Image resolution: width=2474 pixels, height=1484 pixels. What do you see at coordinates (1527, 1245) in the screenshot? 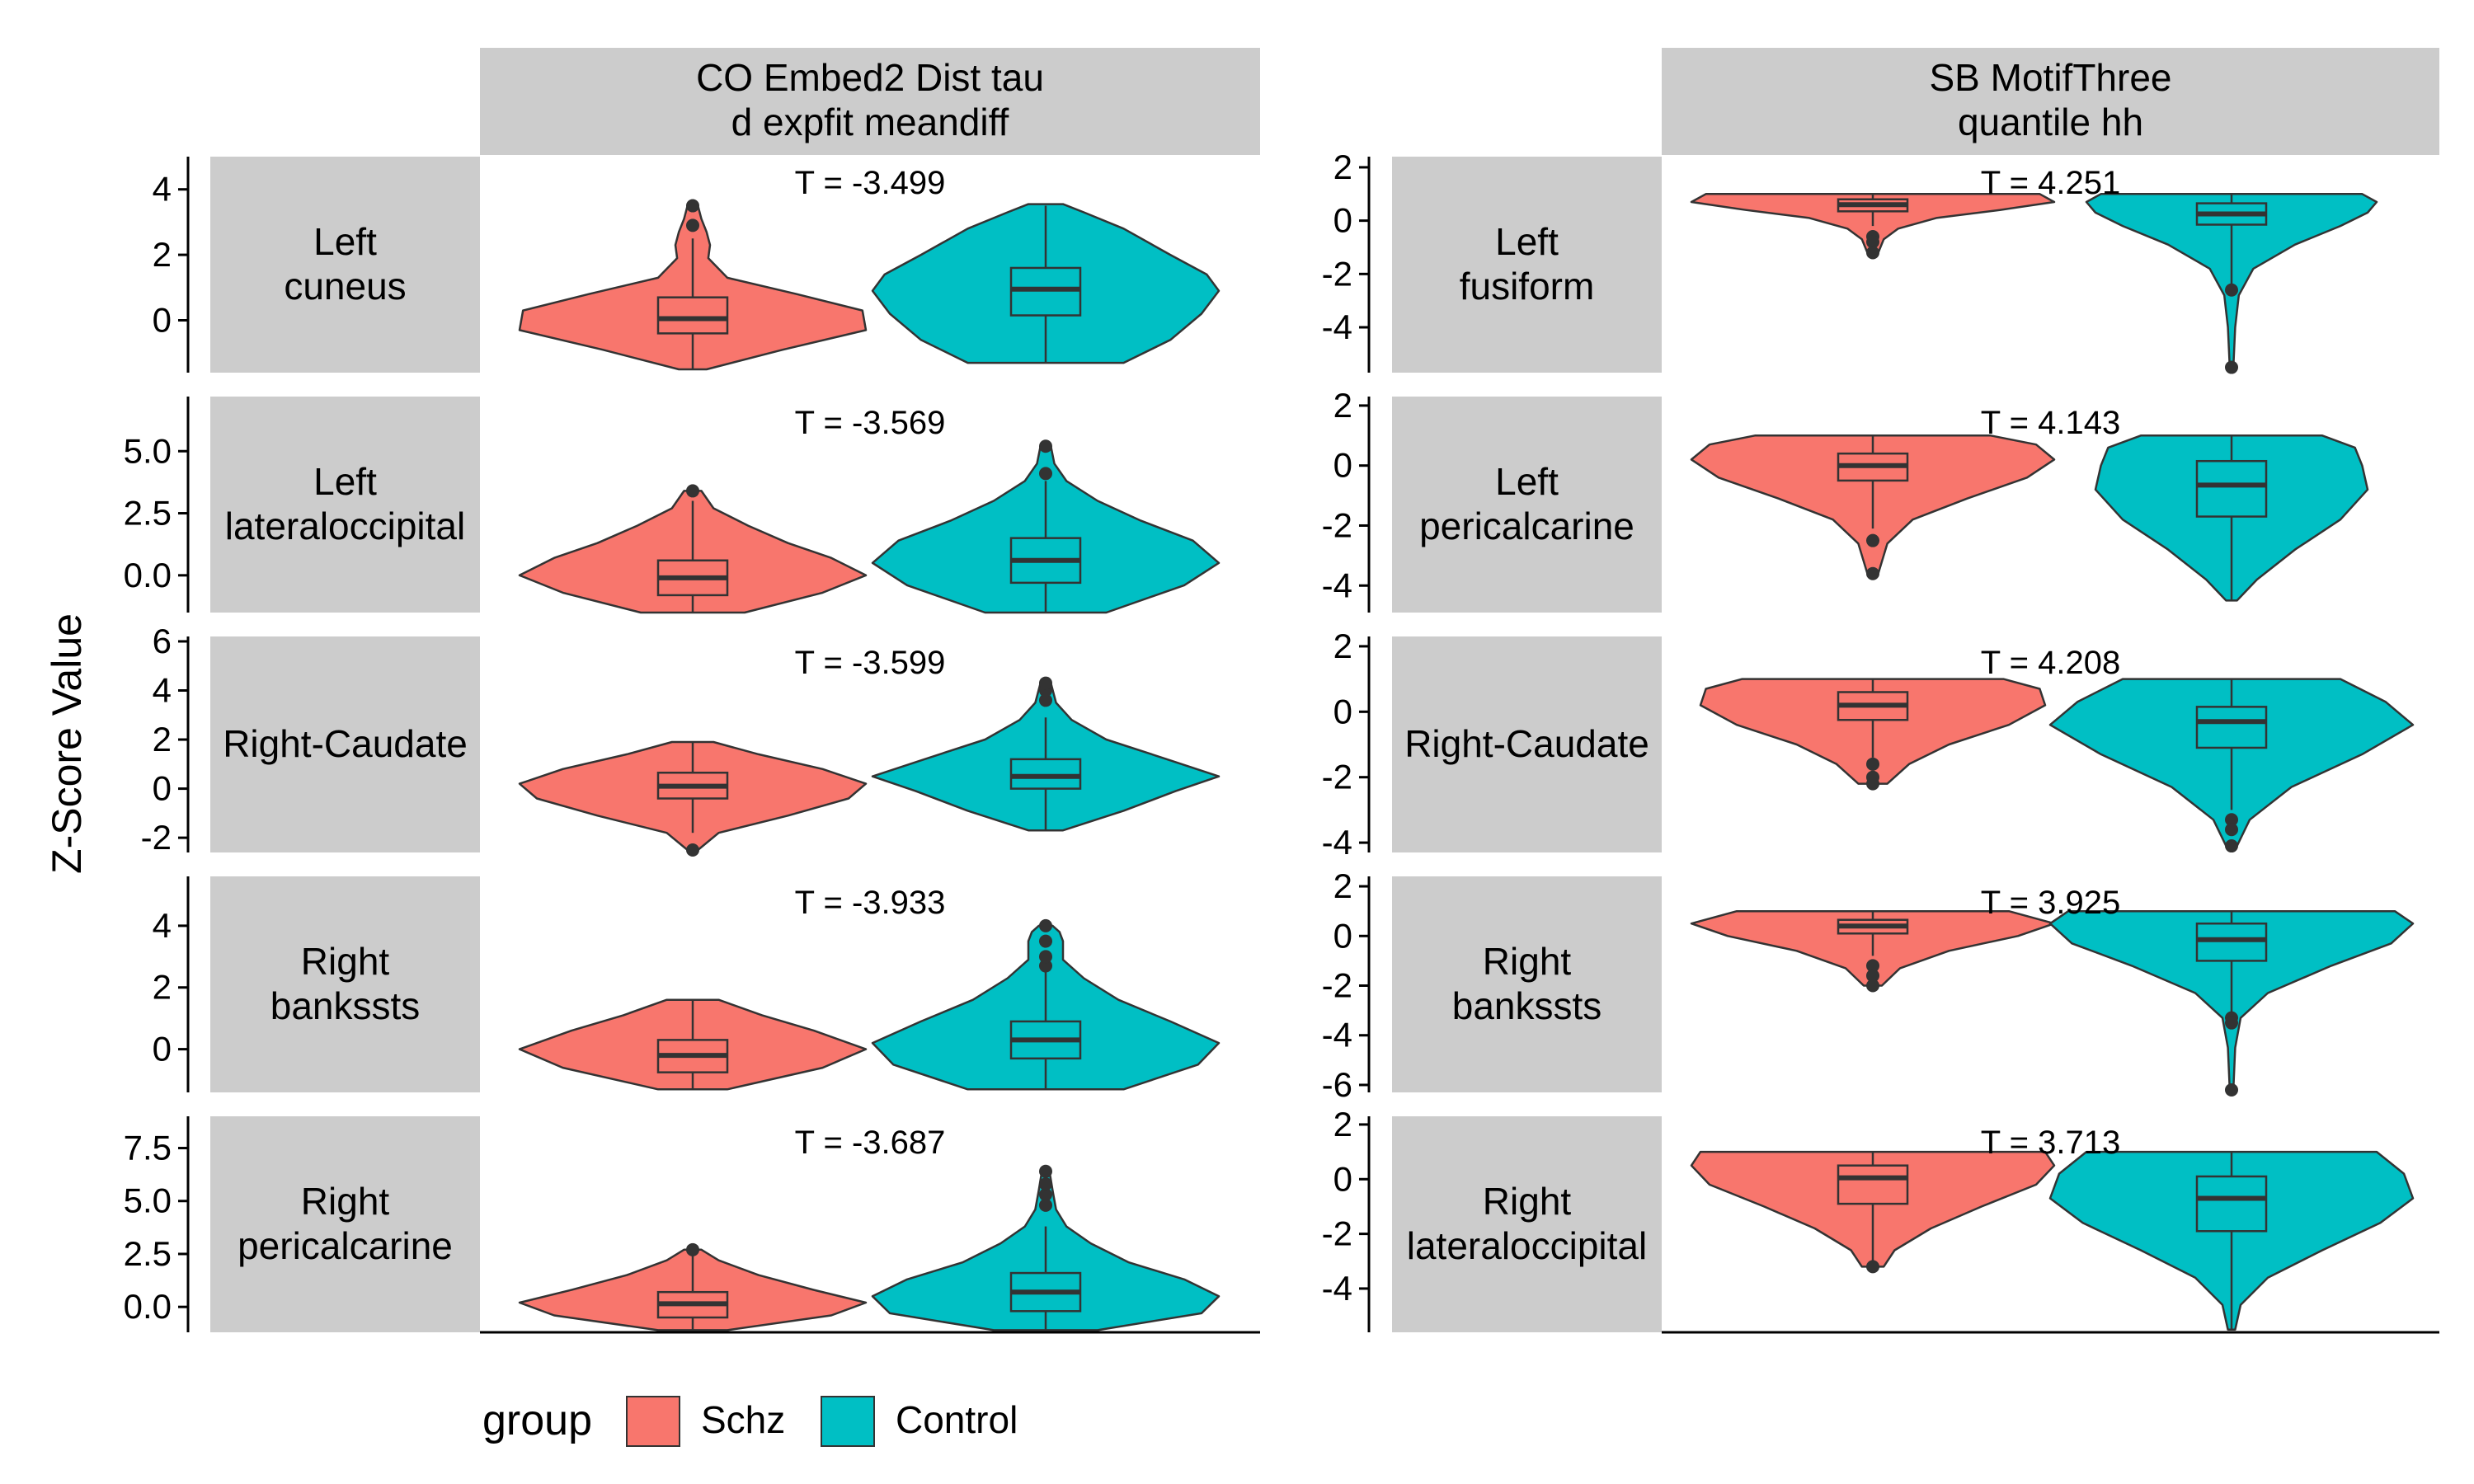
I see `region-label: lateraloccipital` at bounding box center [1527, 1245].